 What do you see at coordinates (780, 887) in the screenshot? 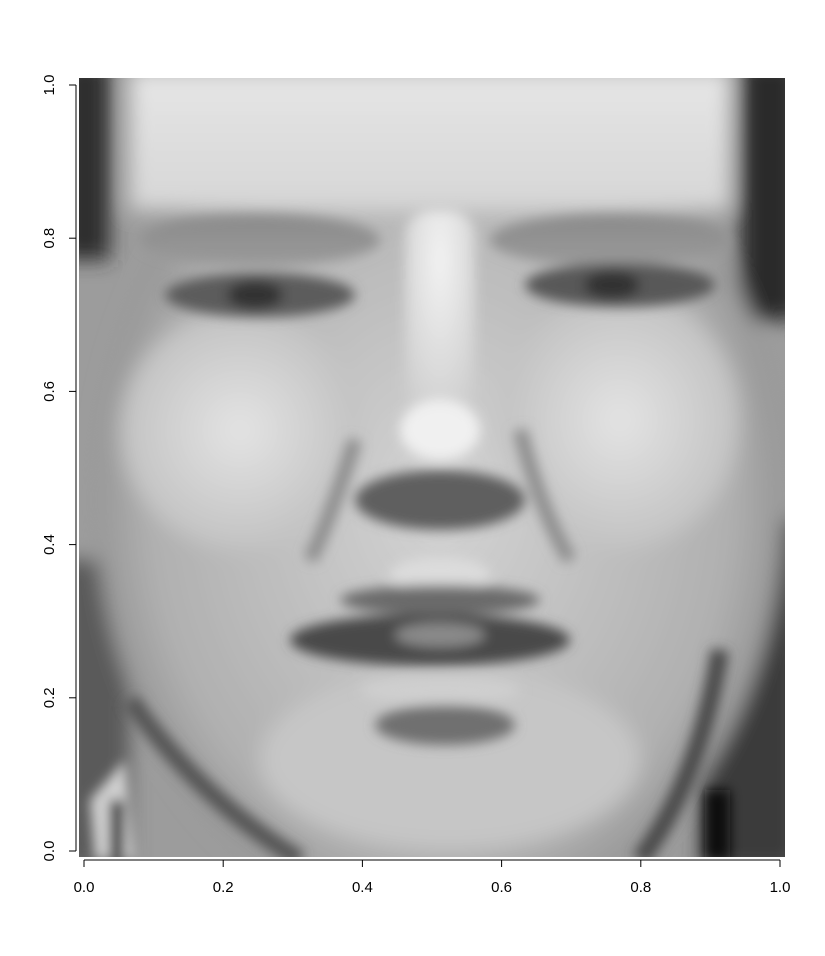
I see `x-tick-label: 1.0` at bounding box center [780, 887].